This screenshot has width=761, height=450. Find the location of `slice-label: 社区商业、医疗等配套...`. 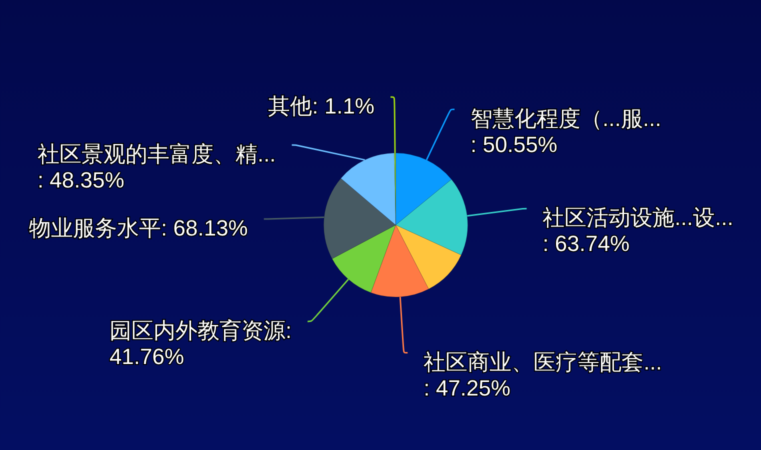

slice-label: 社区商业、医疗等配套... is located at coordinates (543, 361).